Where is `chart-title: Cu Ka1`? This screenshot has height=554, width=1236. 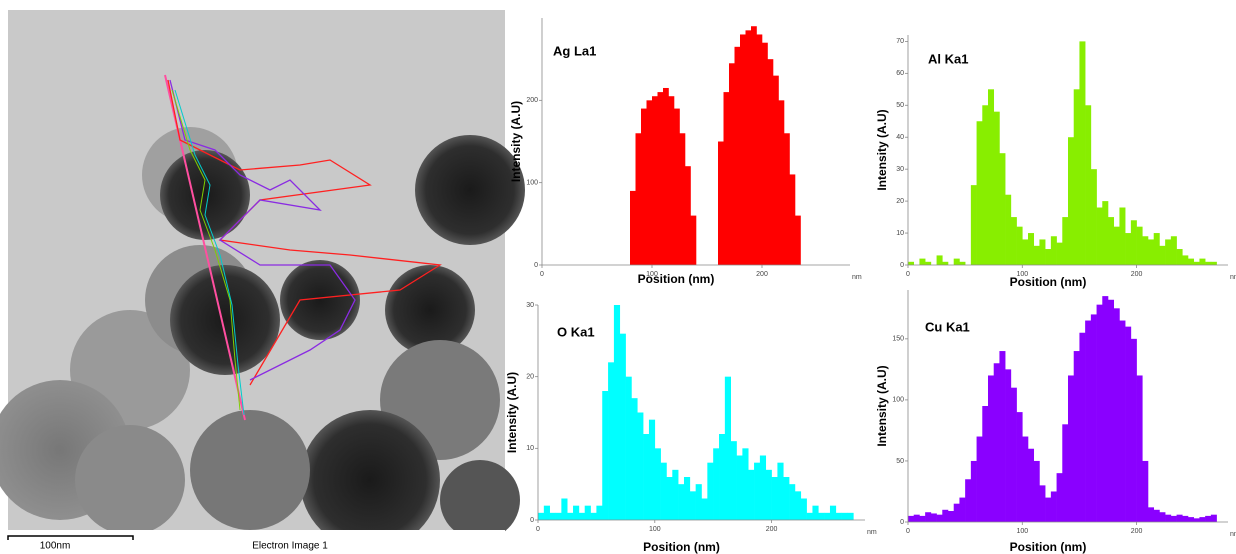
chart-title: Cu Ka1 is located at coordinates (947, 326).